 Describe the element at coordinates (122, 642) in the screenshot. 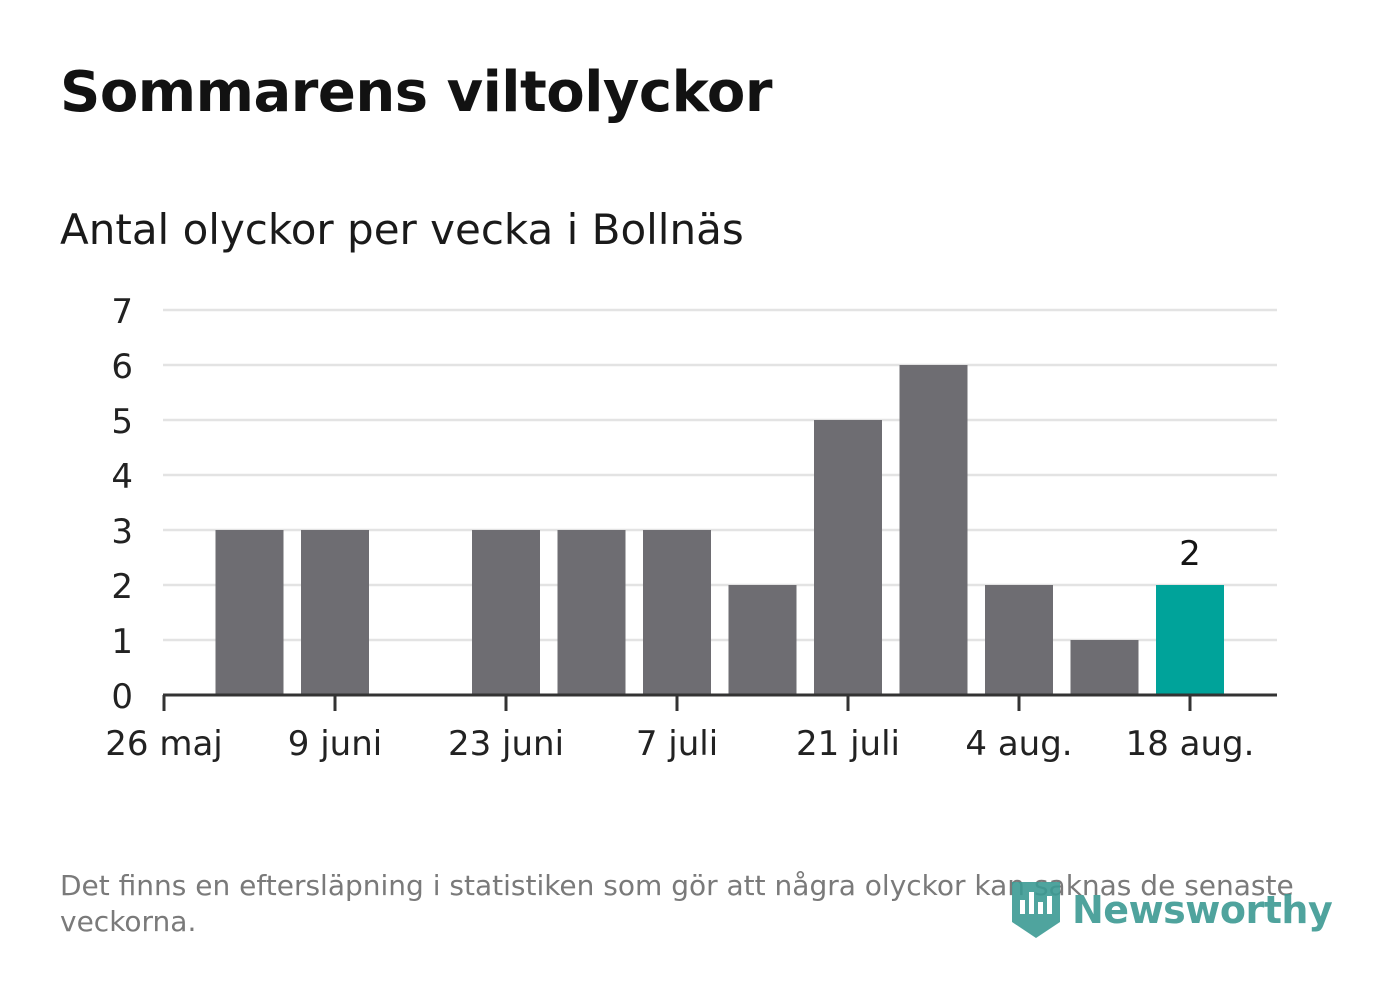

I see `y-tick-label: 1` at that location.